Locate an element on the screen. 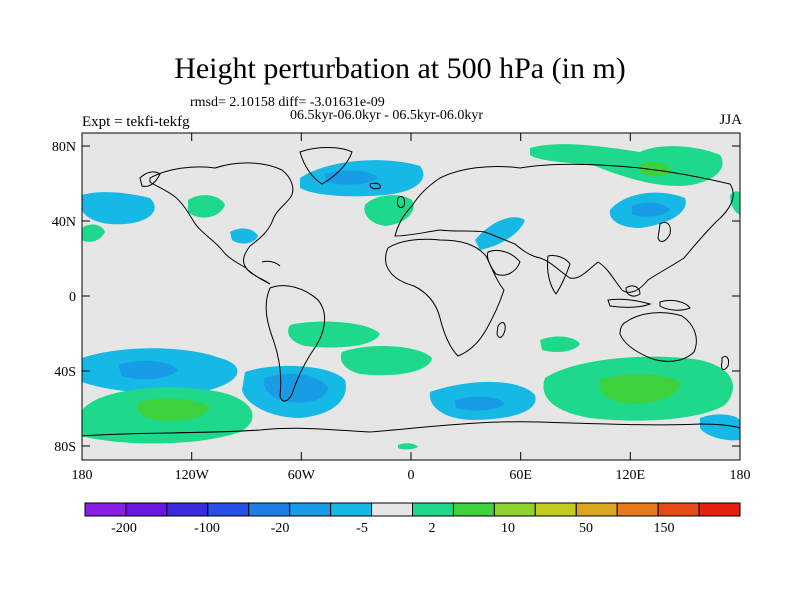  lon-label: 0 is located at coordinates (411, 475).